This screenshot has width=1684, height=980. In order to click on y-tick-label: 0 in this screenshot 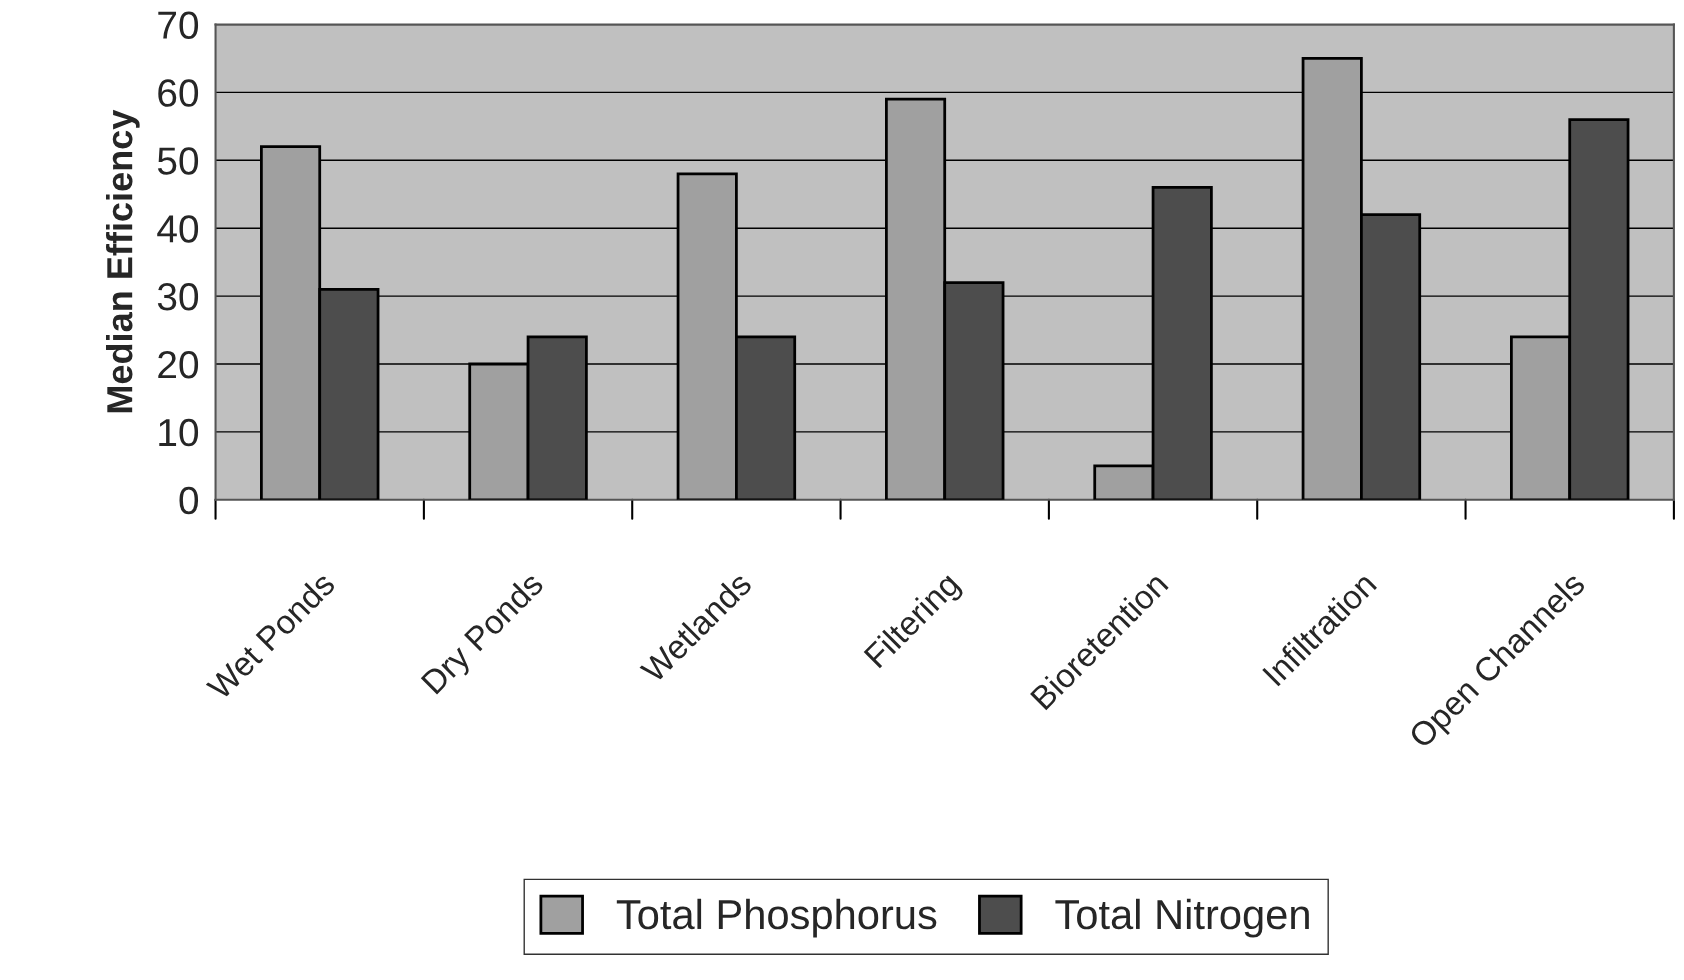, I will do `click(189, 500)`.